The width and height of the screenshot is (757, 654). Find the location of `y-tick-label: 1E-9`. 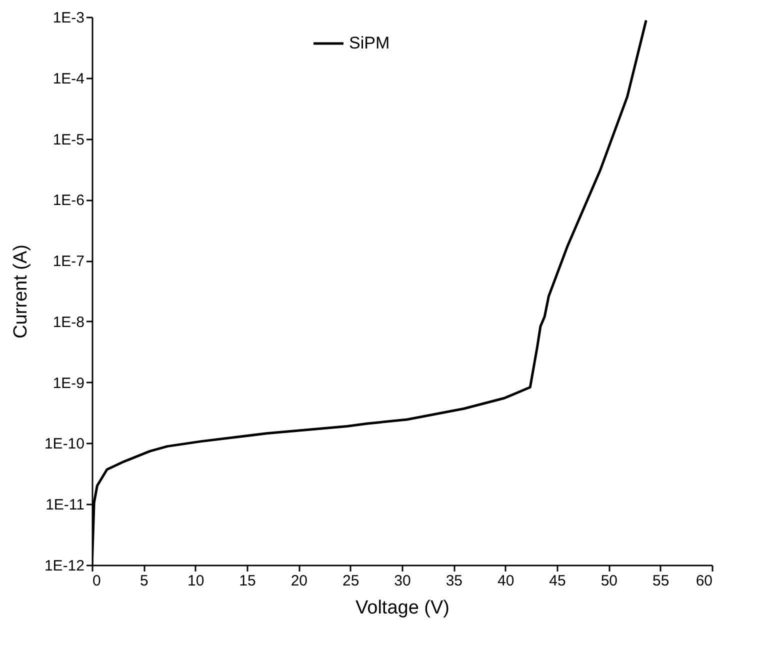

y-tick-label: 1E-9 is located at coordinates (68, 383).